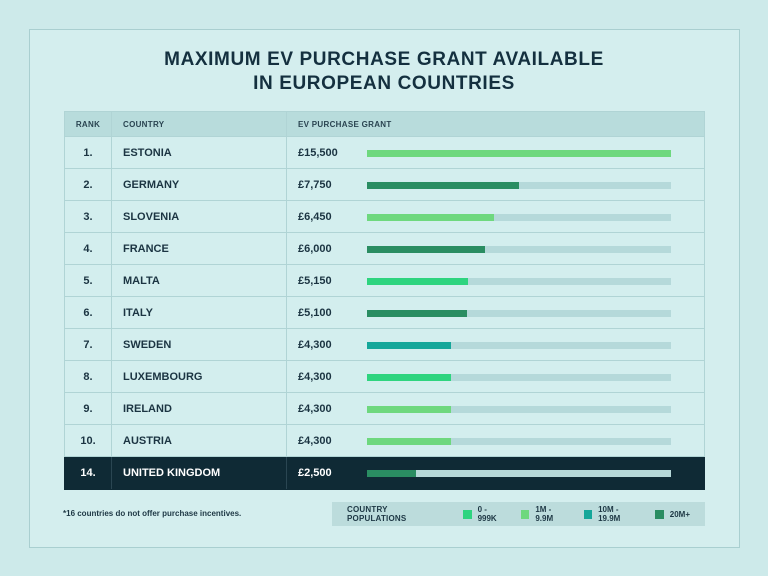 The width and height of the screenshot is (768, 576). I want to click on table-row: 6. ITALY £5,100, so click(384, 313).